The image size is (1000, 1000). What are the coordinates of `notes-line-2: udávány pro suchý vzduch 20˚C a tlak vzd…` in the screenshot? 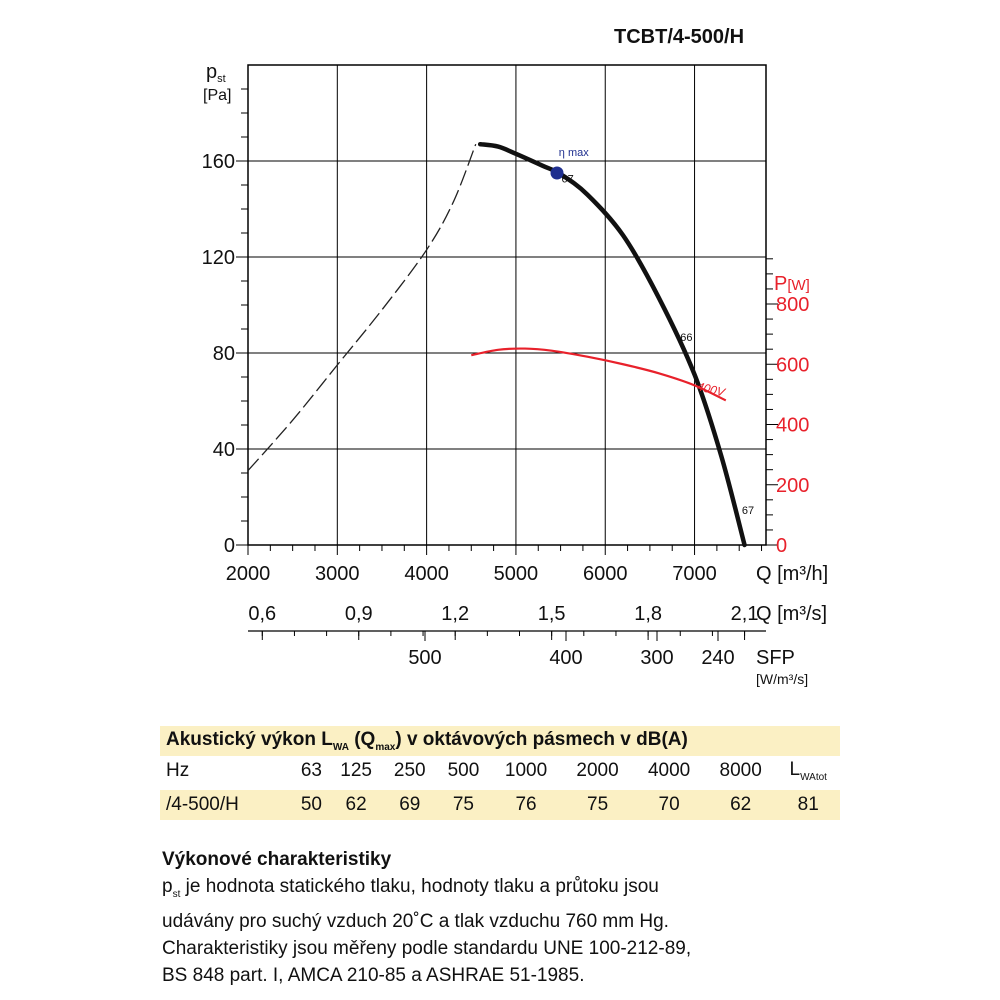 It's located at (415, 921).